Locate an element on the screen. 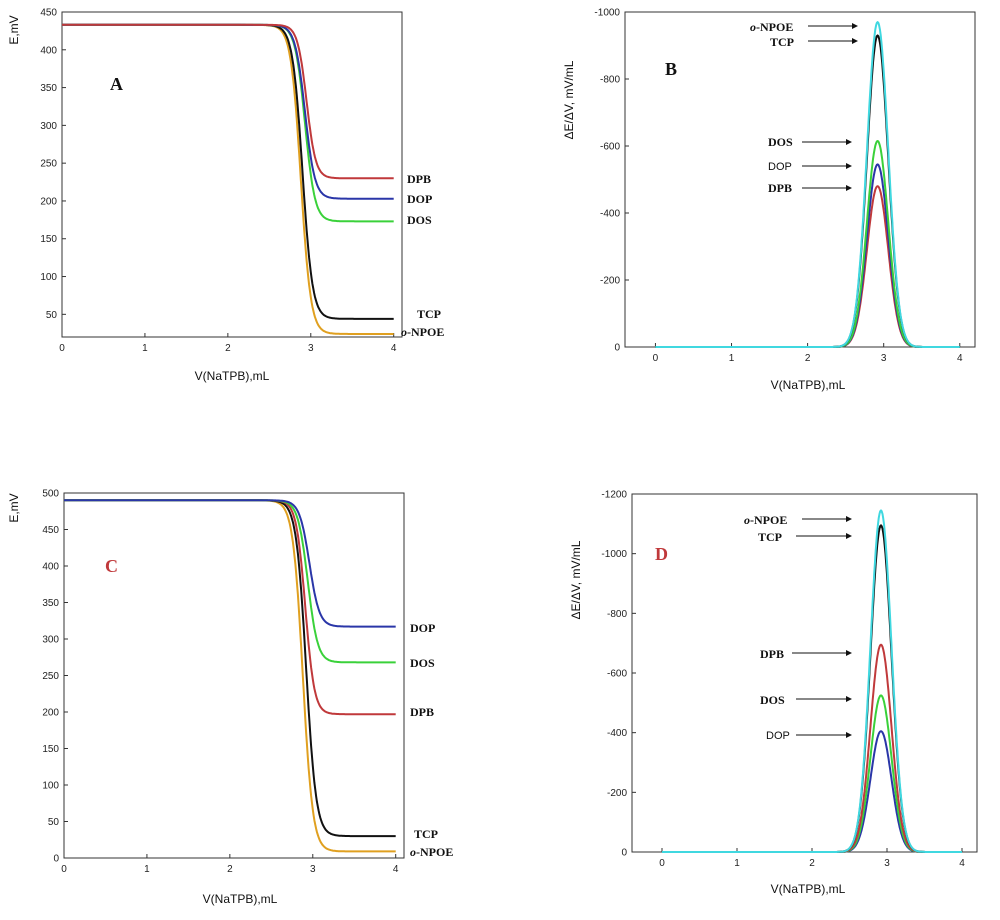 The width and height of the screenshot is (1000, 920). y-axis-title-c: E,mV is located at coordinates (14, 507).